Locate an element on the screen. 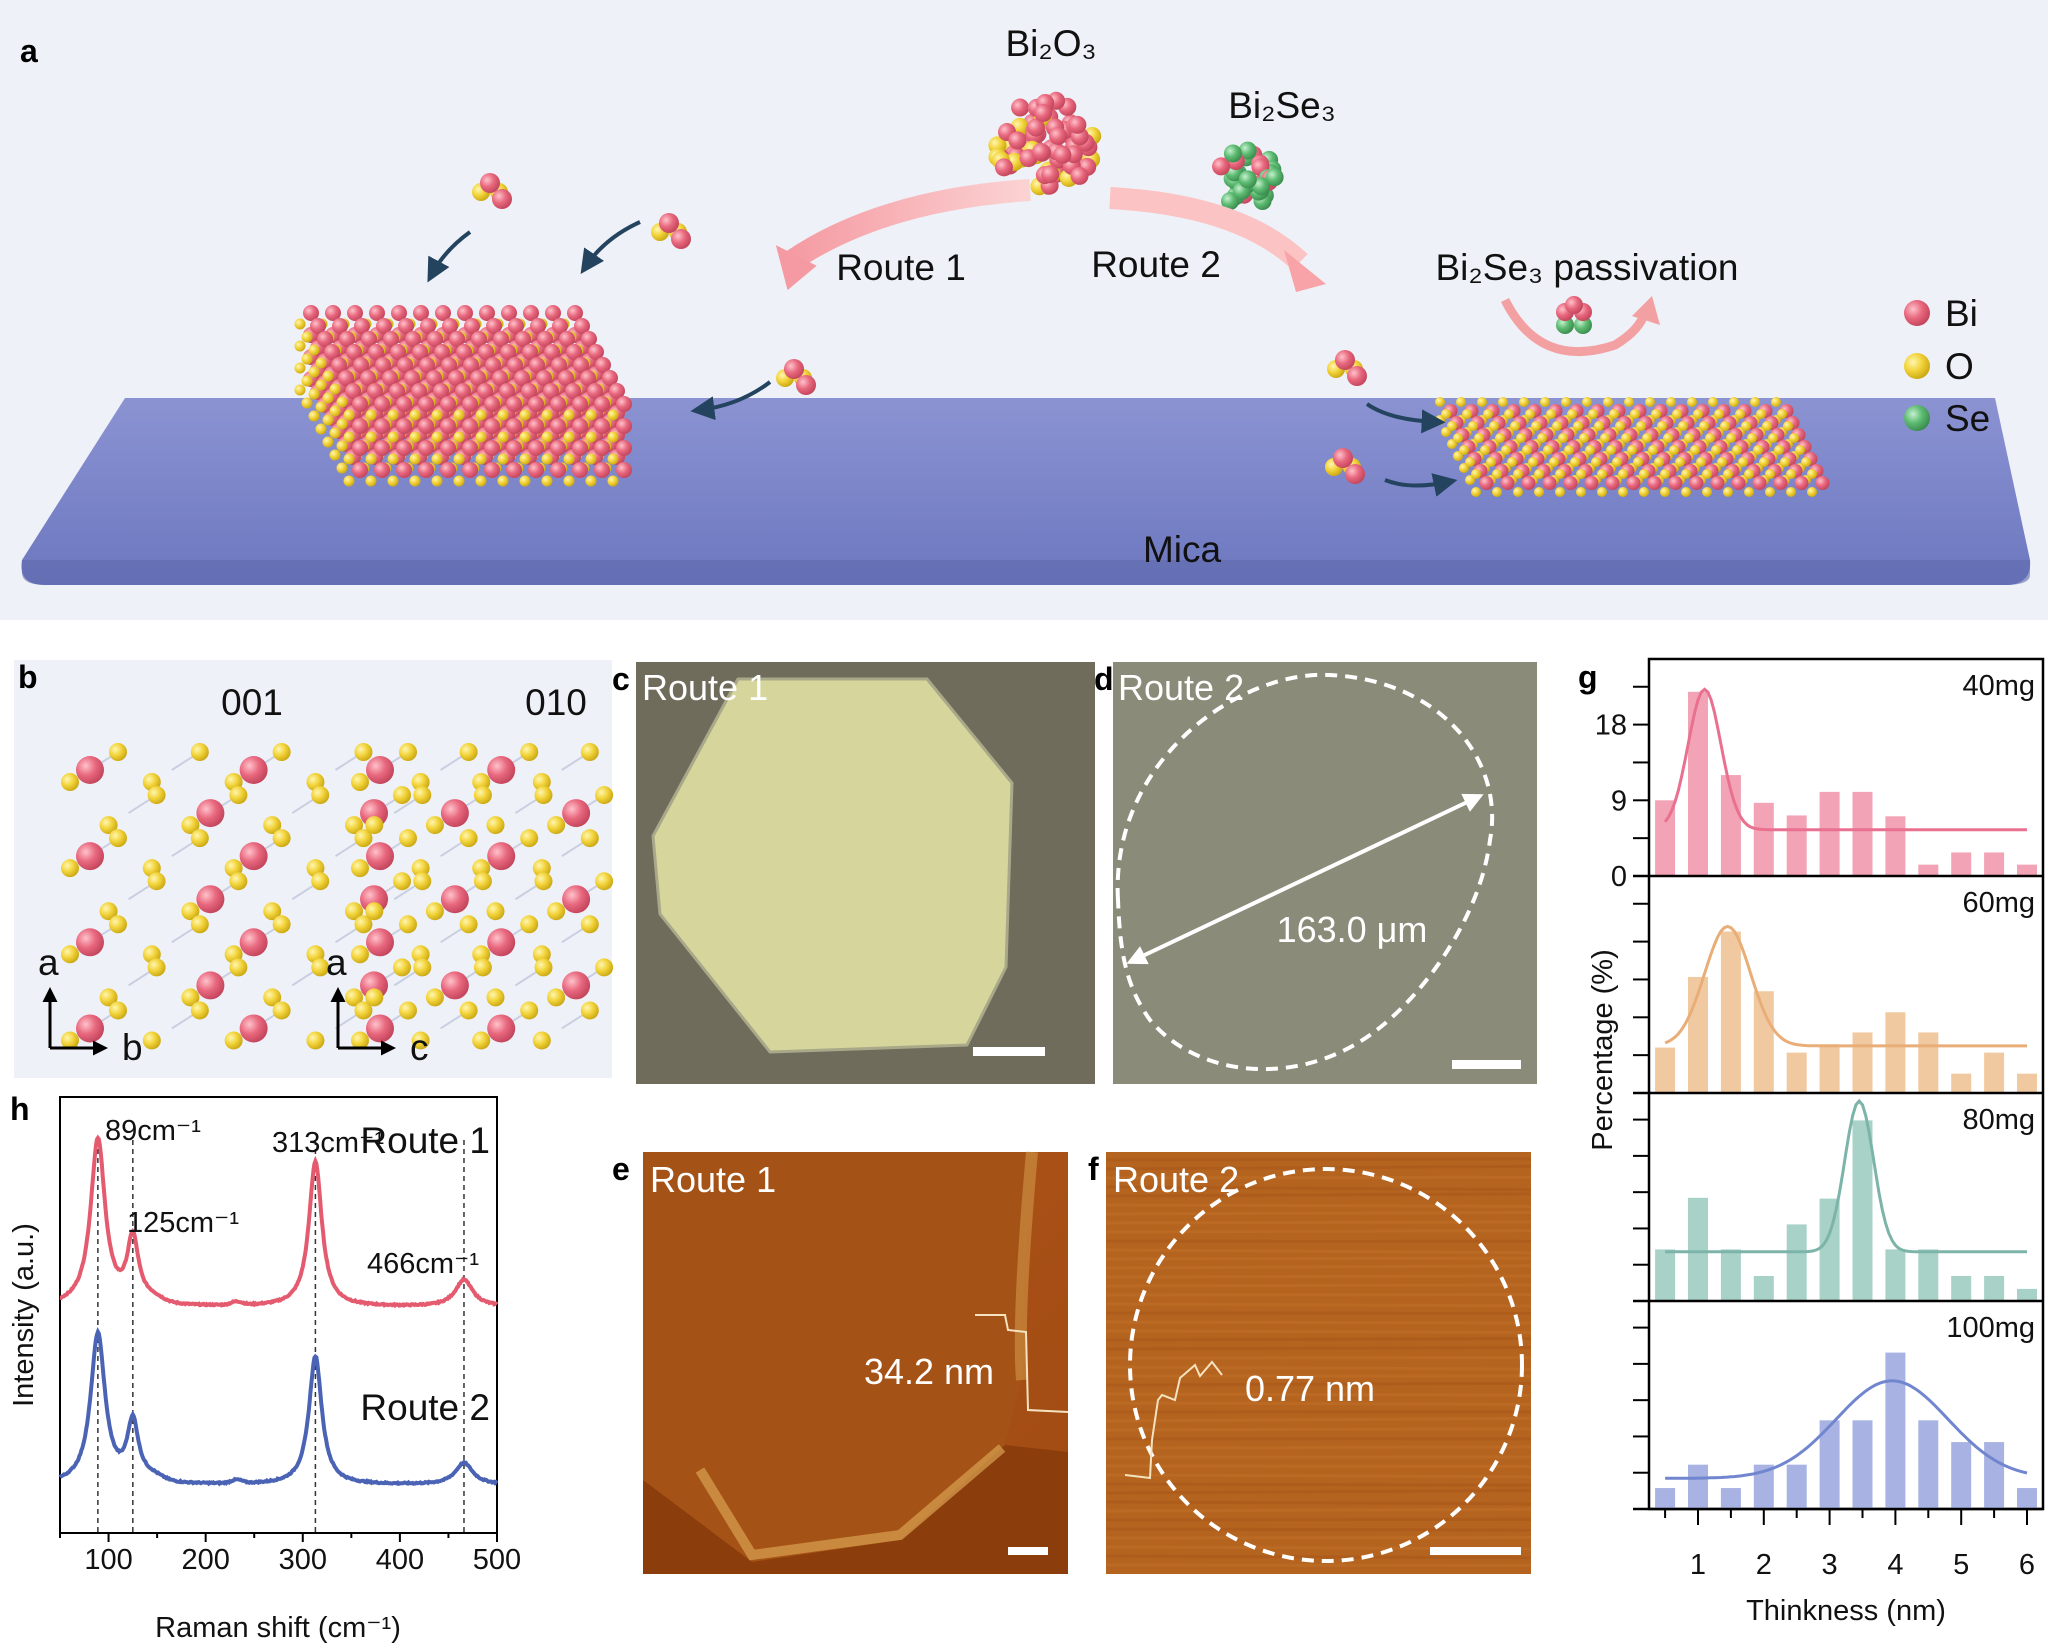 This screenshot has height=1645, width=2048. passivation-arrowhead is located at coordinates (1646, 310).